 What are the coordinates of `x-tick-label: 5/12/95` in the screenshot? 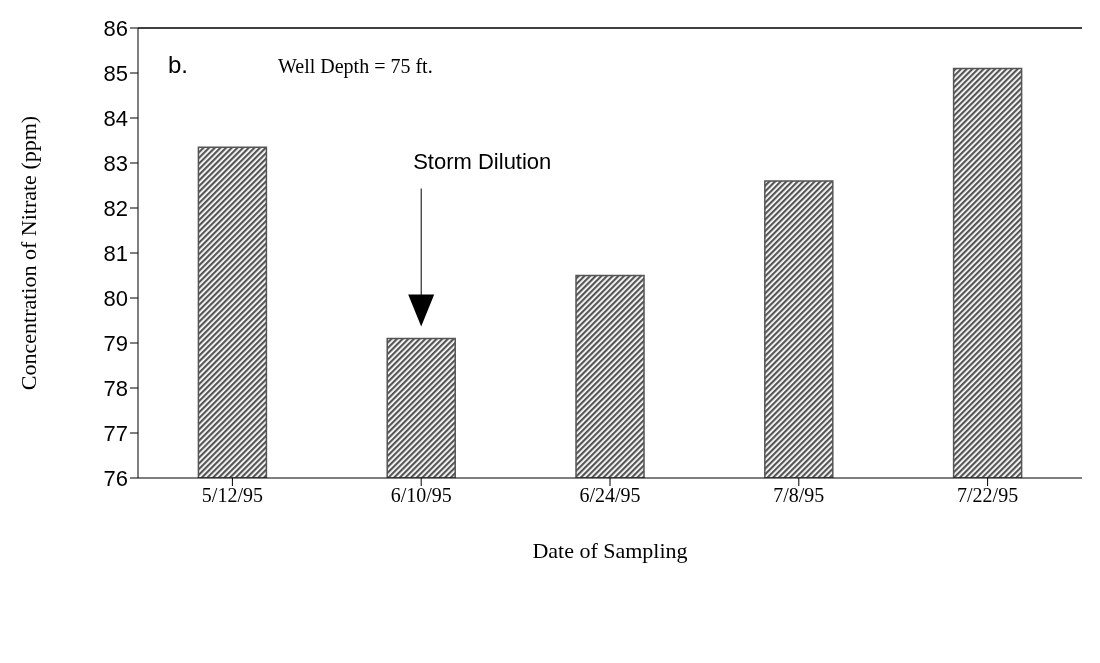 It's located at (232, 495).